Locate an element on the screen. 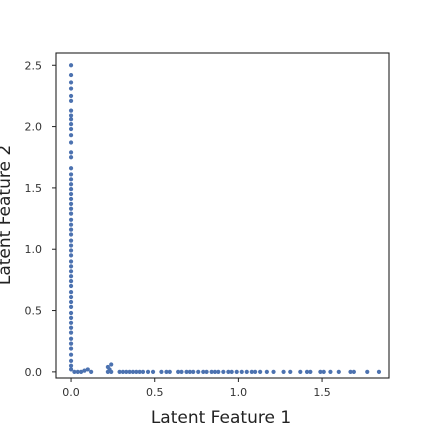 The width and height of the screenshot is (432, 432). y-tick-label: 0.5 is located at coordinates (34, 311).